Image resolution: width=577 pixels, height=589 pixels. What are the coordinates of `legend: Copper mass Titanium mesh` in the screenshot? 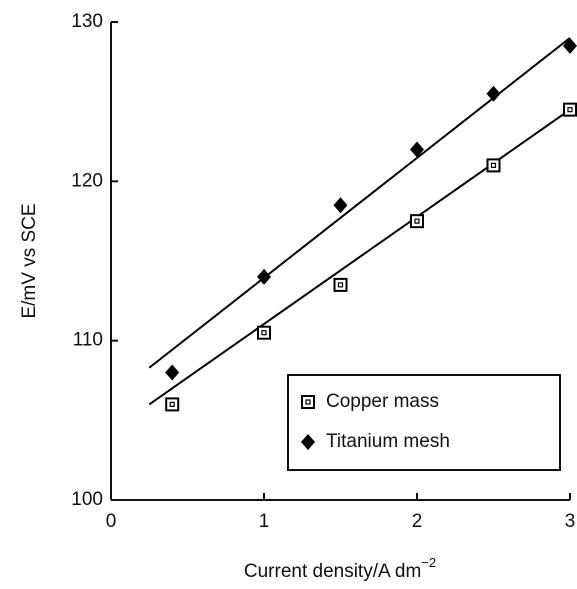 It's located at (424, 422).